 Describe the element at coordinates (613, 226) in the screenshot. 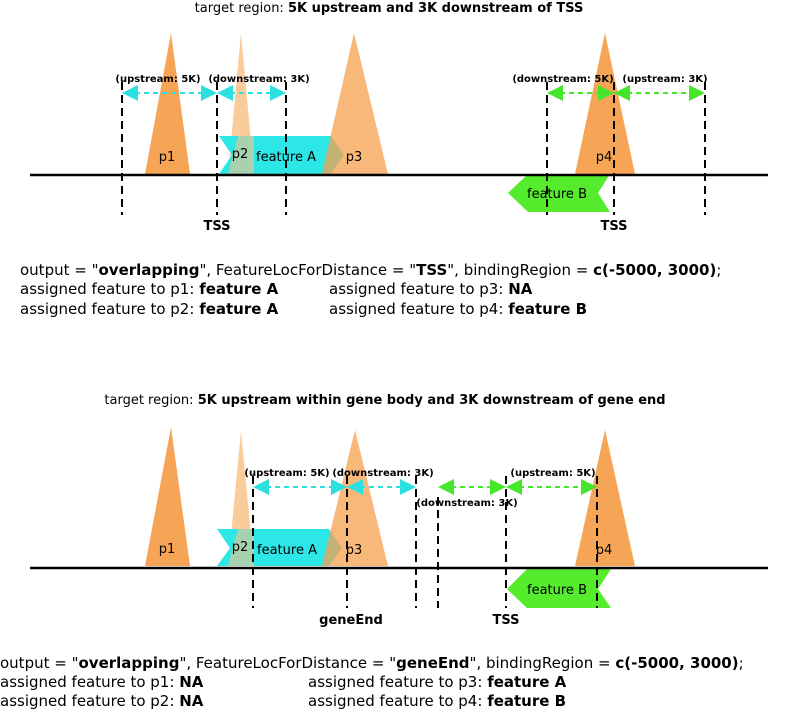

I see `label-tss-b: TSS` at that location.